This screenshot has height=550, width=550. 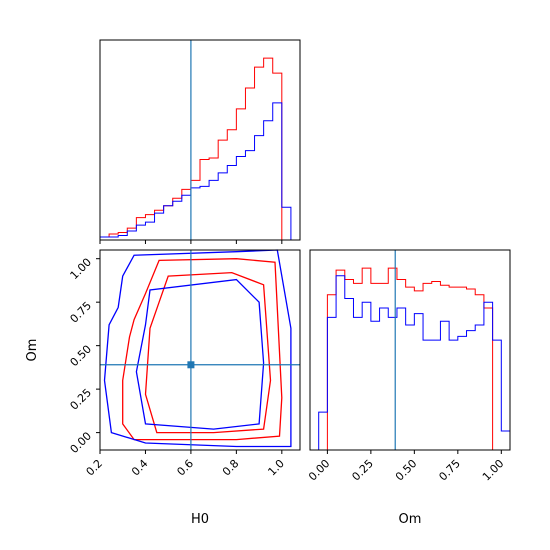 I want to click on histogram-om-x-label: 0.50, so click(x=406, y=470).